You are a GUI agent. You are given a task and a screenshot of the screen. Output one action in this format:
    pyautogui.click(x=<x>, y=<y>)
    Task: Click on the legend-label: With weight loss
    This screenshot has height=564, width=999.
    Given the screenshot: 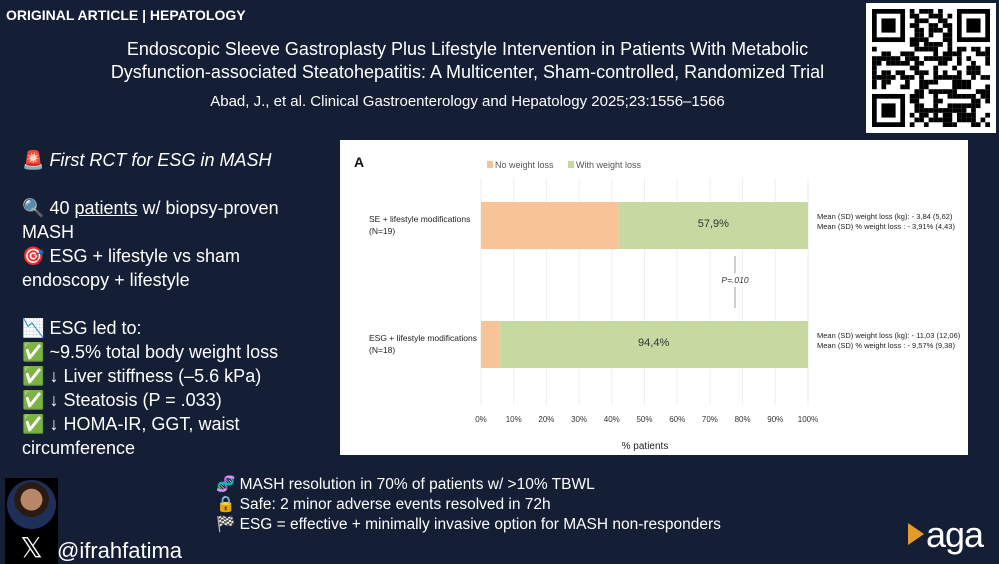 What is the action you would take?
    pyautogui.click(x=609, y=165)
    